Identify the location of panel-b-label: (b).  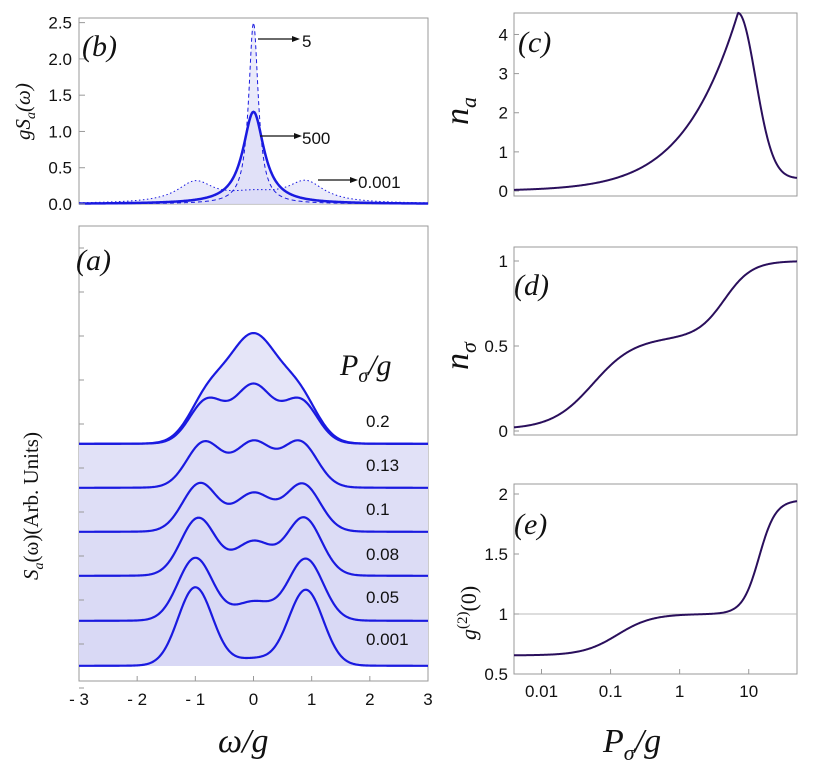
(99, 46).